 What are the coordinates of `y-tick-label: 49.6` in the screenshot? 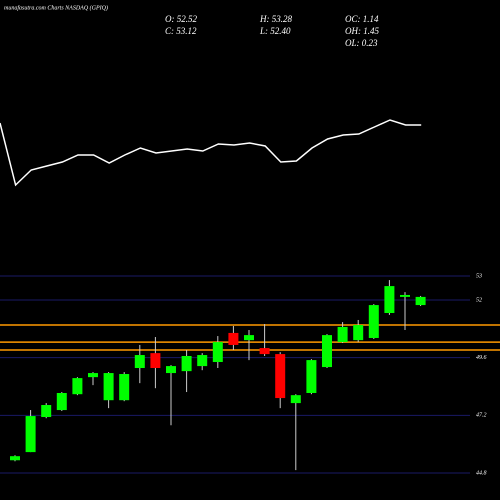 It's located at (481, 357).